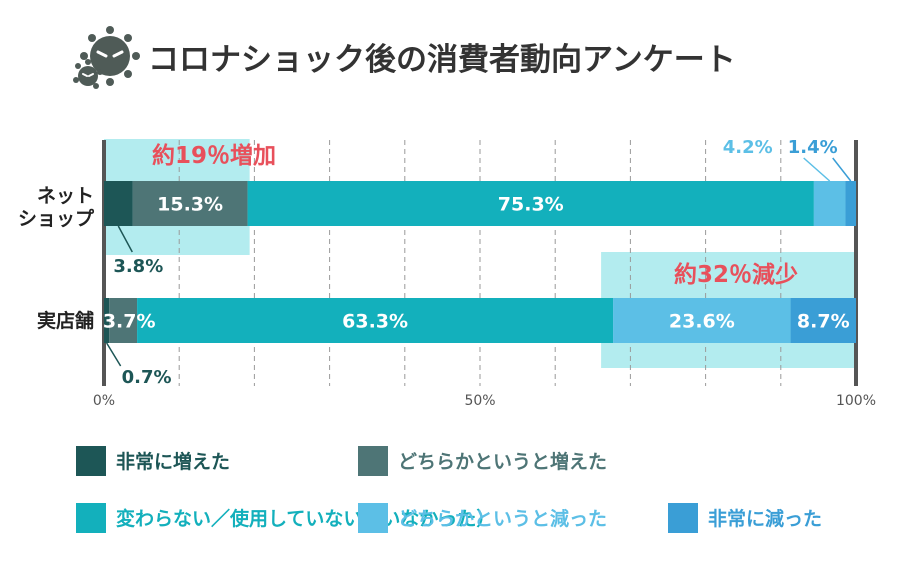 This screenshot has height=574, width=900. Describe the element at coordinates (214, 155) in the screenshot. I see `annotation-increase: 約19％増加` at that location.